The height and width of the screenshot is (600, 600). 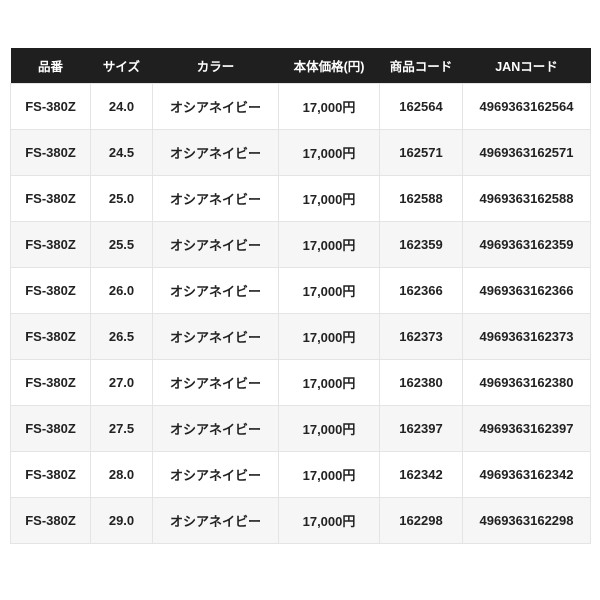 I want to click on header-hinban: 品番, so click(x=50, y=66).